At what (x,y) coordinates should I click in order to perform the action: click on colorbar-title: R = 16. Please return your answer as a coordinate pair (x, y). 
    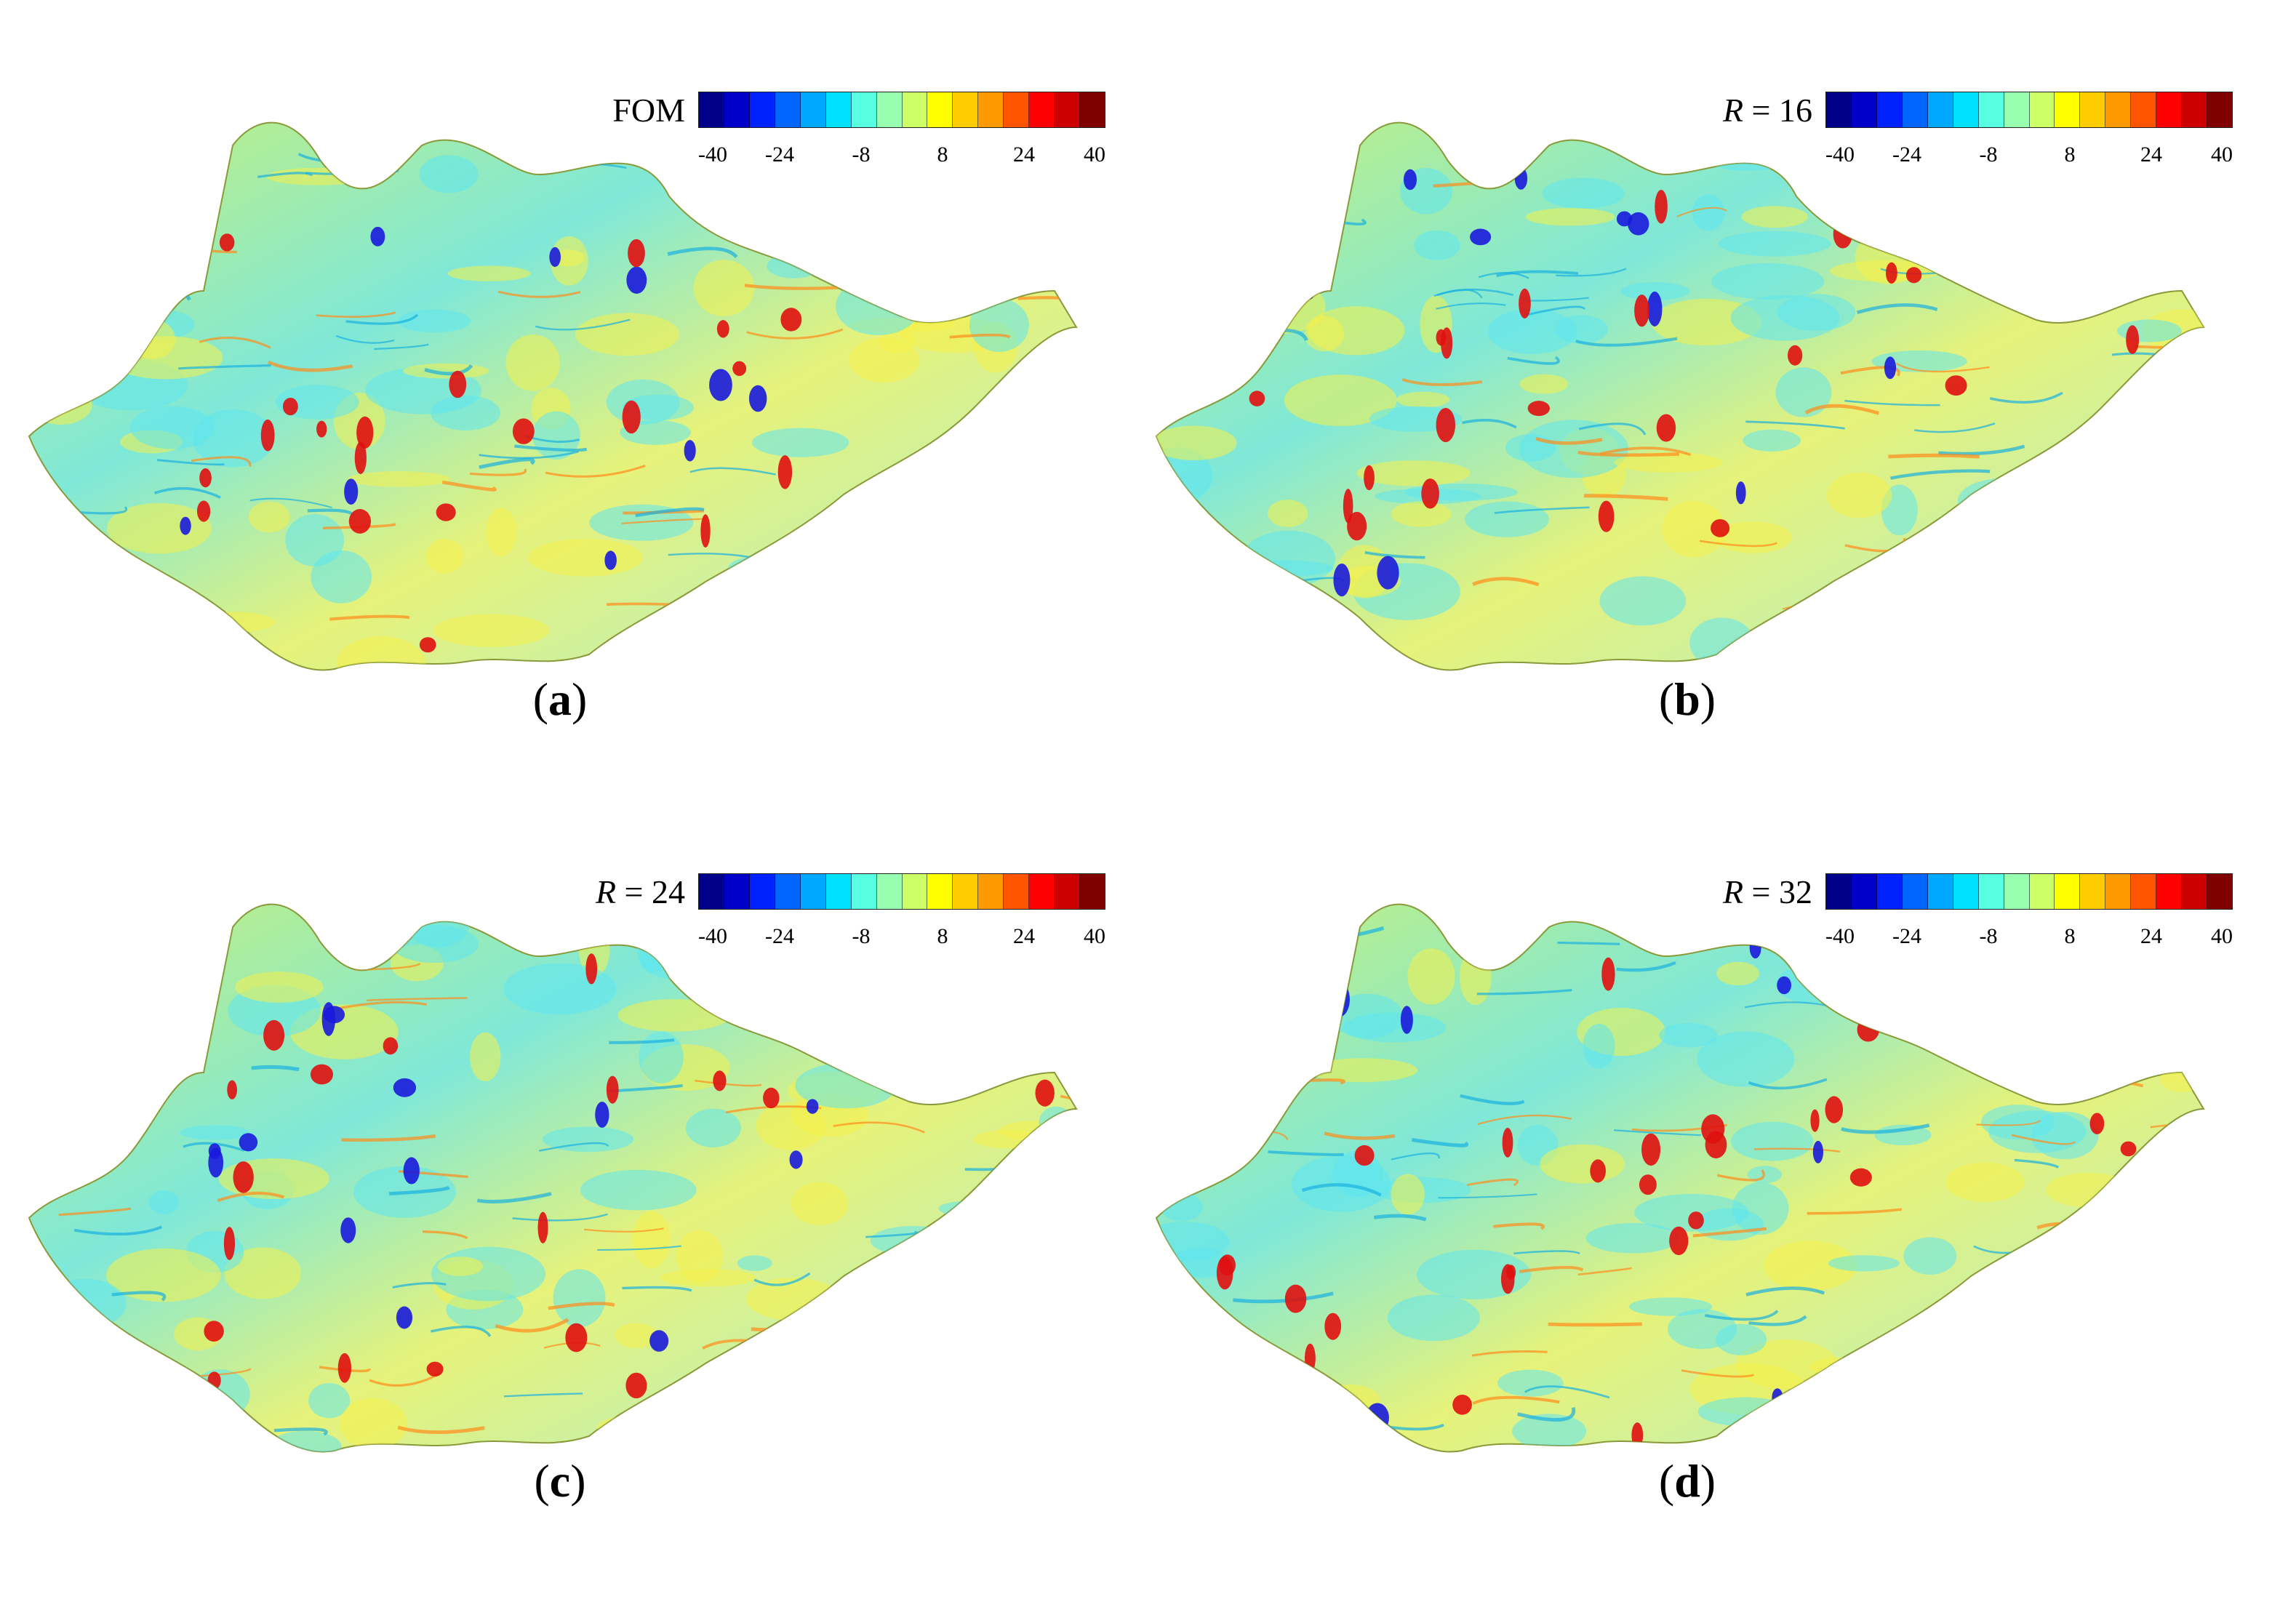
    Looking at the image, I should click on (1767, 110).